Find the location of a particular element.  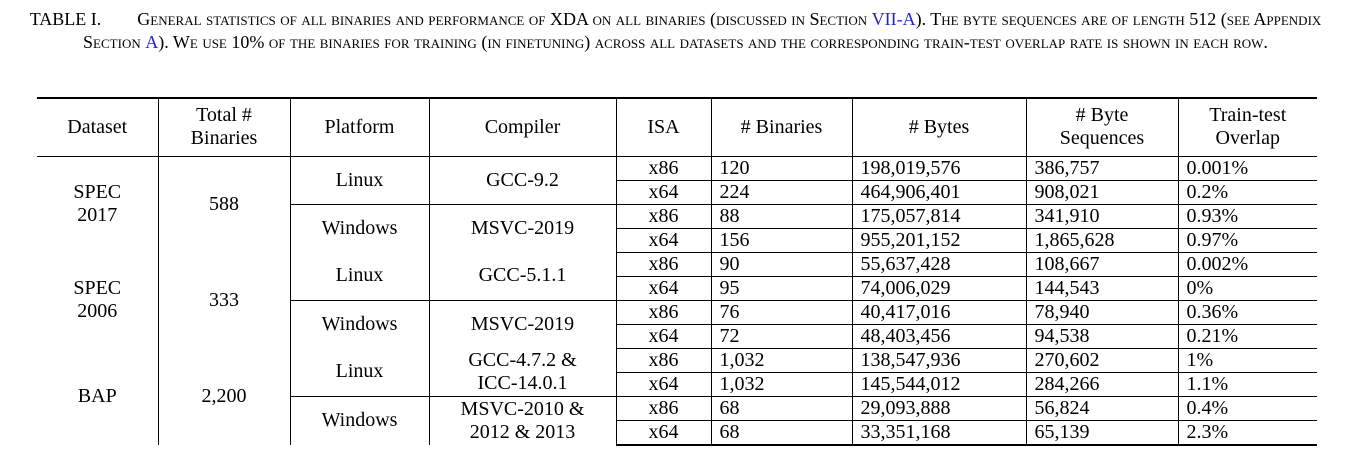

table-row: x64 95 74,006,029 144,543 0% is located at coordinates (677, 287).